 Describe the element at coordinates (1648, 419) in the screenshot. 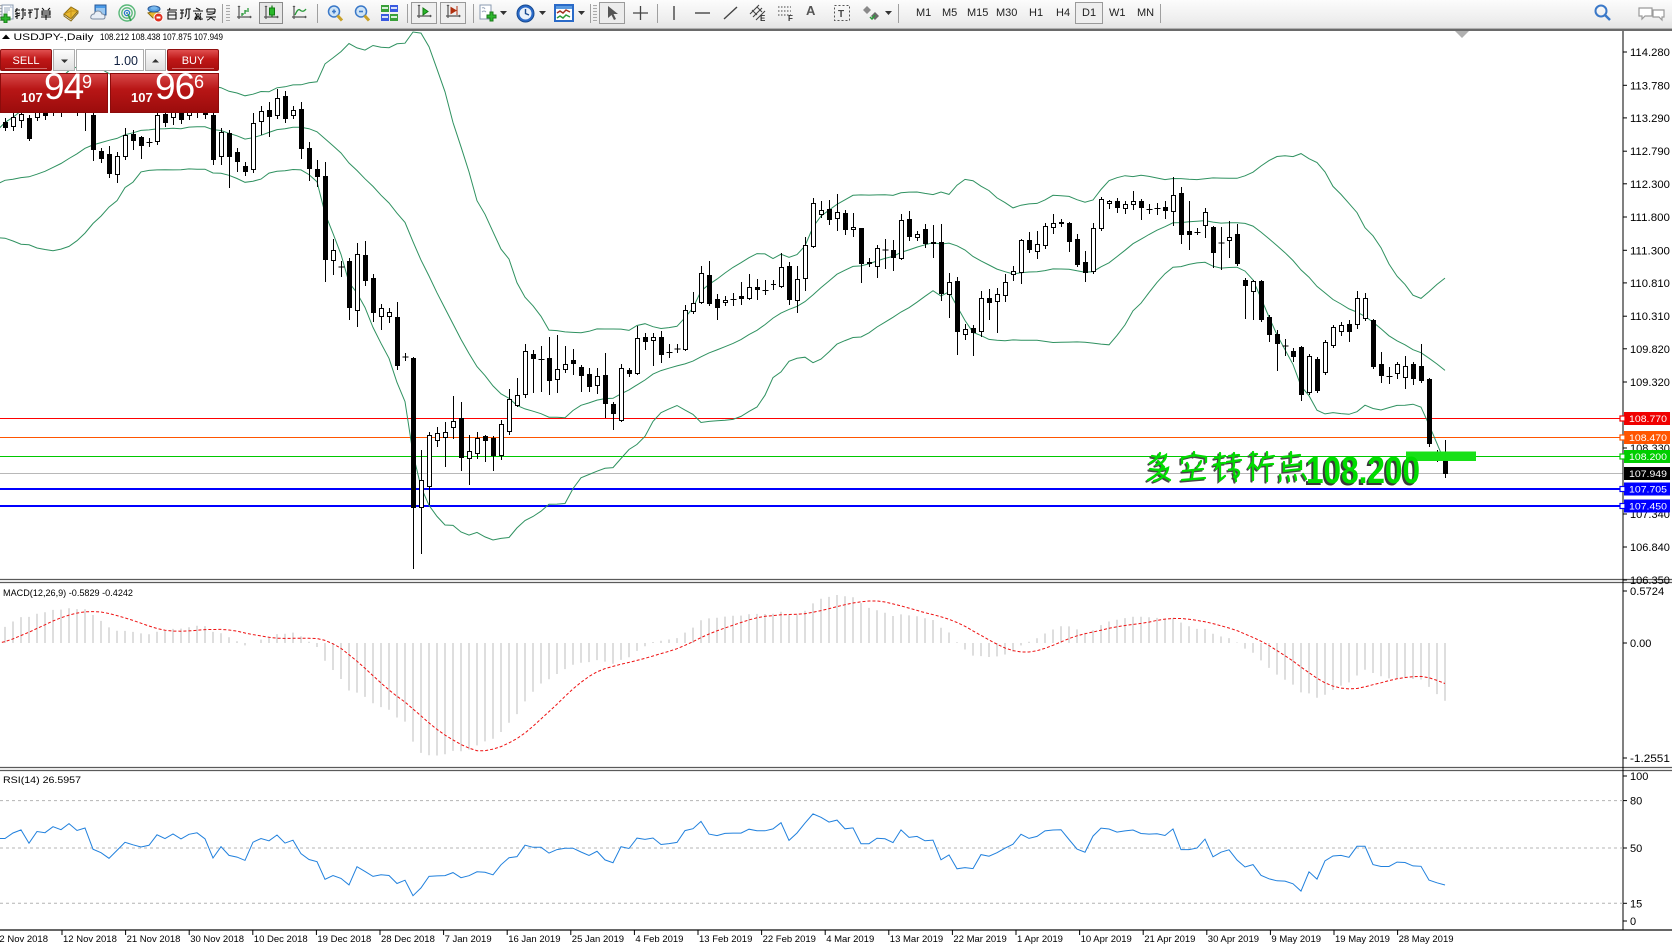

I see `svg-text: 108.770` at that location.